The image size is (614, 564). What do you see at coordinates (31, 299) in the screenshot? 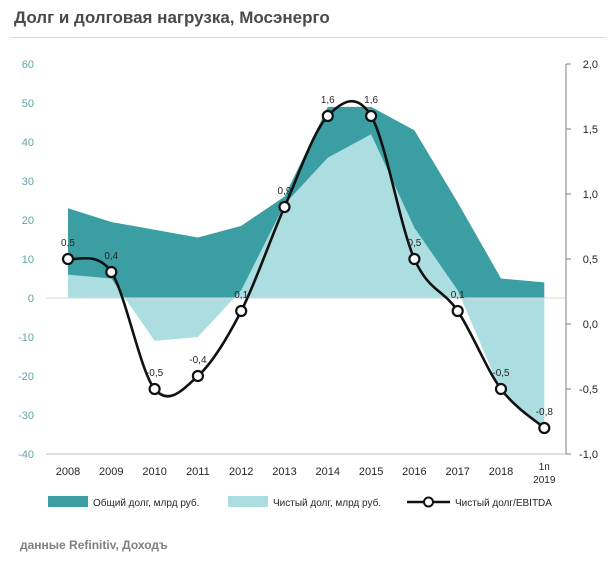
I see `left-tick-label: 0` at bounding box center [31, 299].